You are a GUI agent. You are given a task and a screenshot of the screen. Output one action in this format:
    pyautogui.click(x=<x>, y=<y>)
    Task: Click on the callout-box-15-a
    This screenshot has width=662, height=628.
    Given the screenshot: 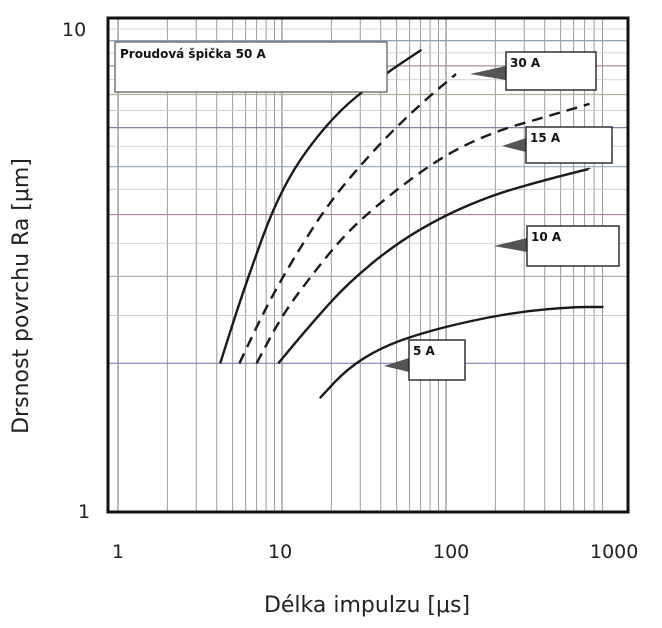 What is the action you would take?
    pyautogui.click(x=569, y=145)
    